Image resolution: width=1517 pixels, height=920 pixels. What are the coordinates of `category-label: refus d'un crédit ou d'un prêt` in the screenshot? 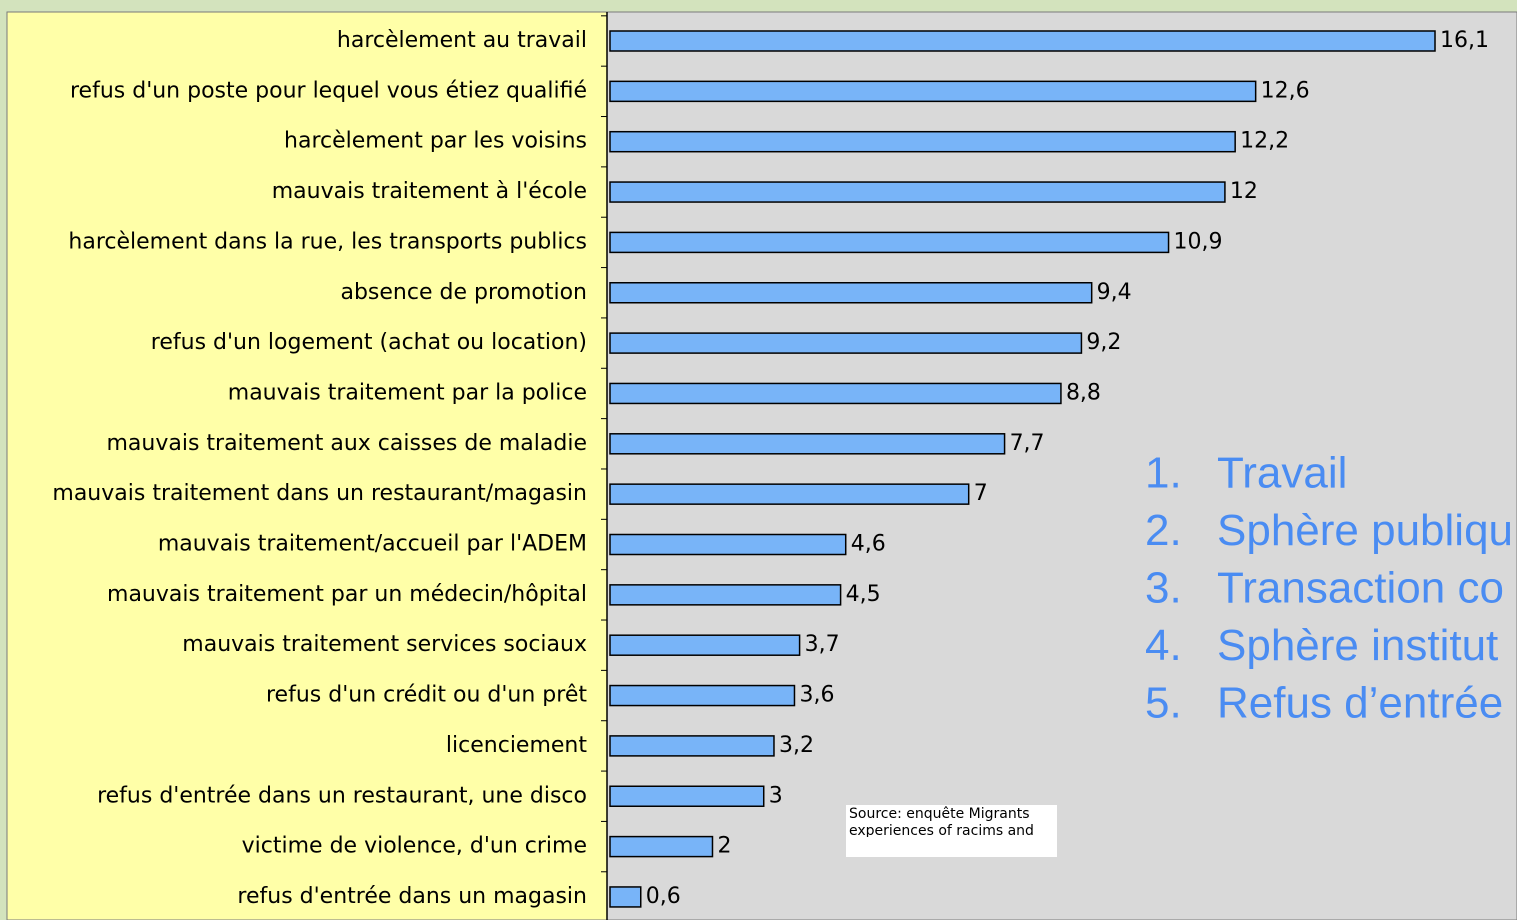 It's located at (426, 695).